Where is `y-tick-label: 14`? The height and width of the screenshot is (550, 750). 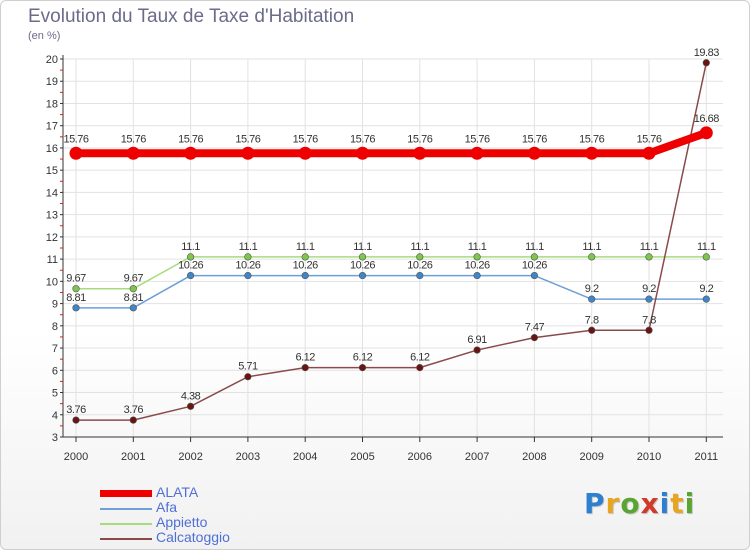
y-tick-label: 14 is located at coordinates (52, 193).